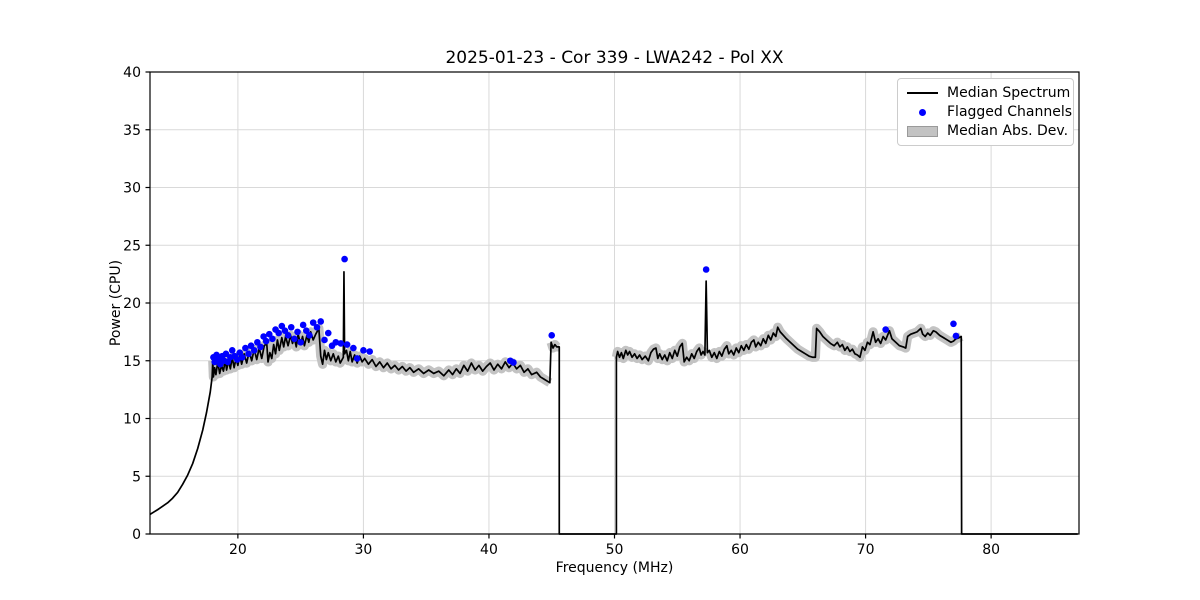  What do you see at coordinates (132, 189) in the screenshot?
I see `y-tick-label: 30` at bounding box center [132, 189].